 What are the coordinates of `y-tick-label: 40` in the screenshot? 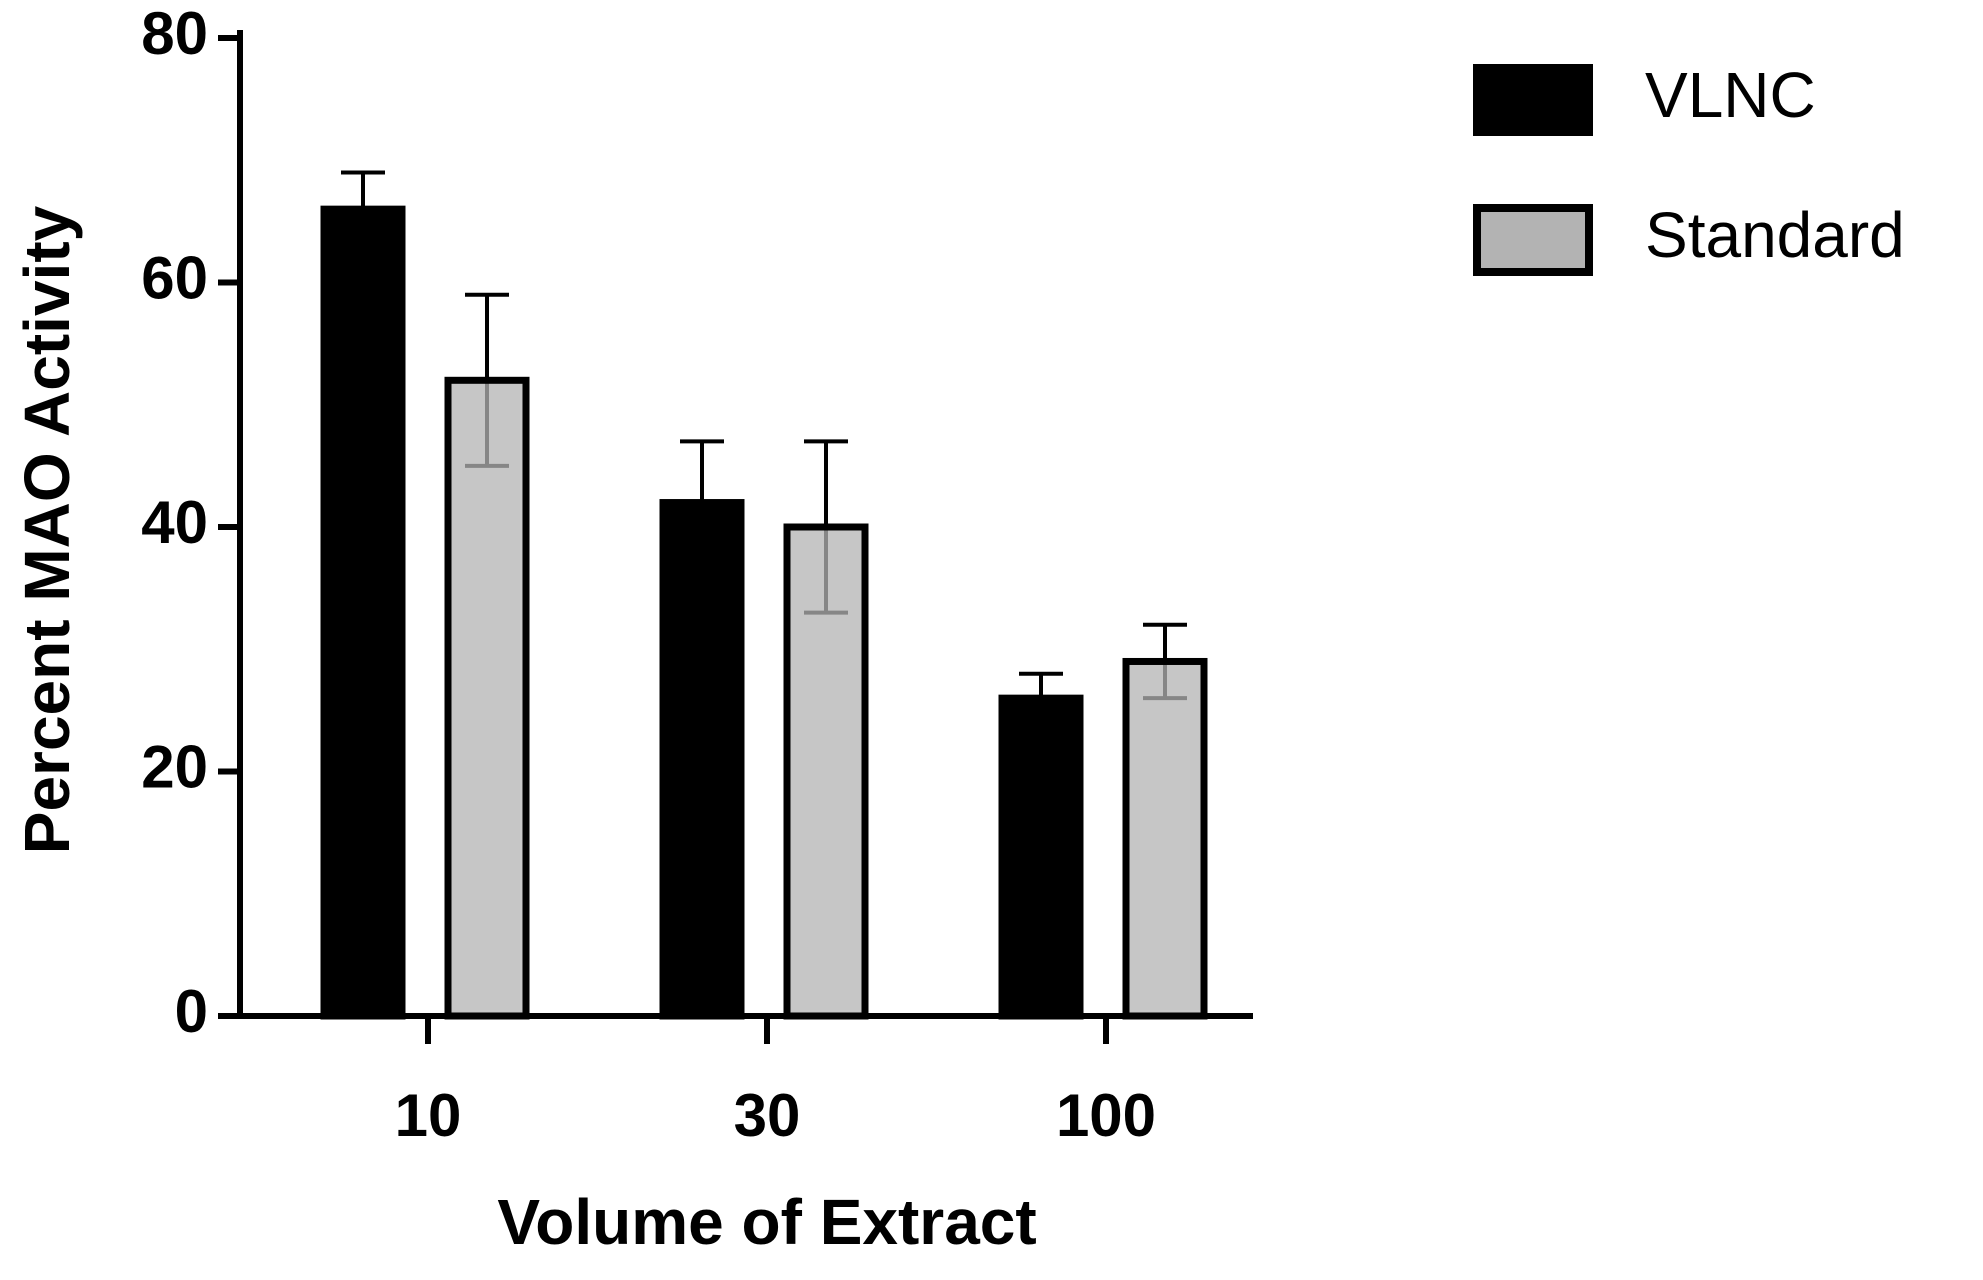 It's located at (174, 522).